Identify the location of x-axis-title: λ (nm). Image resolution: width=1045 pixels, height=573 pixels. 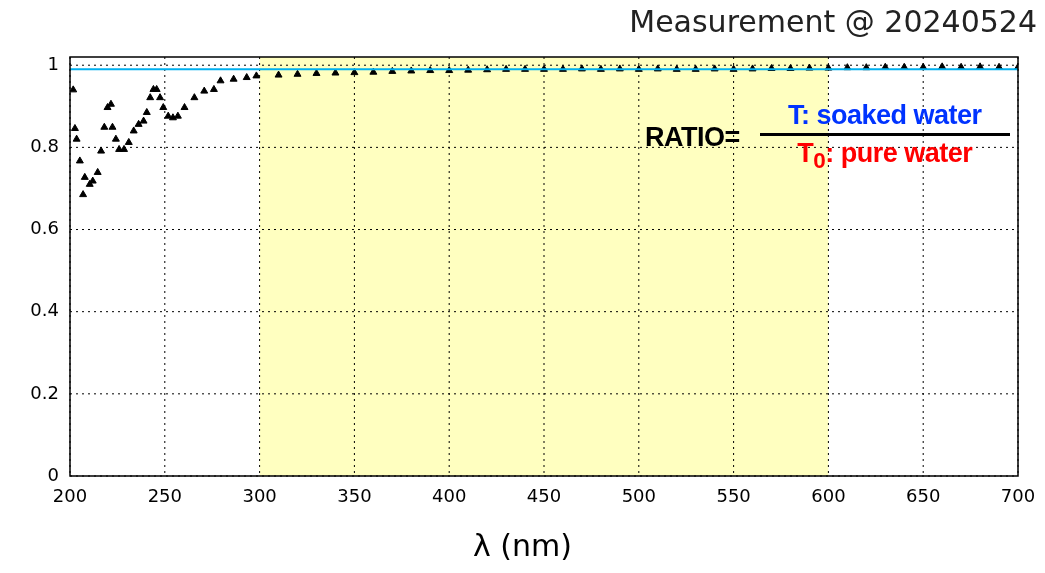
(522, 545).